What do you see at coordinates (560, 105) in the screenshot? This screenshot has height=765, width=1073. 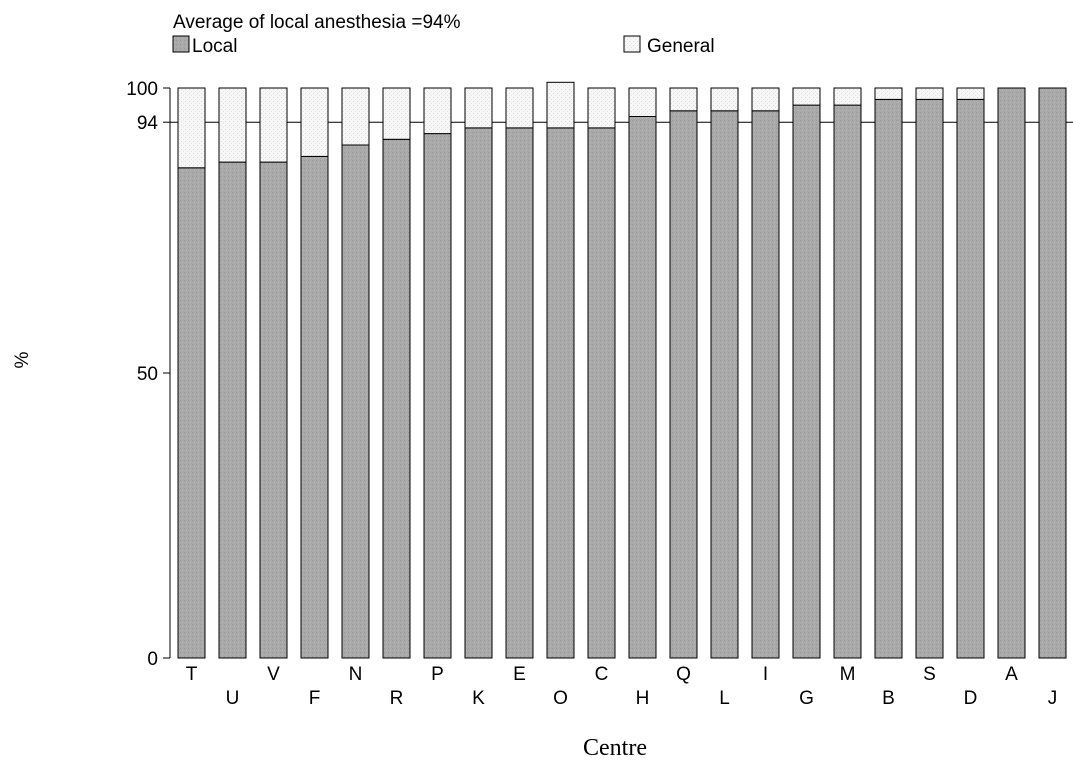 I see `bar-general-O` at bounding box center [560, 105].